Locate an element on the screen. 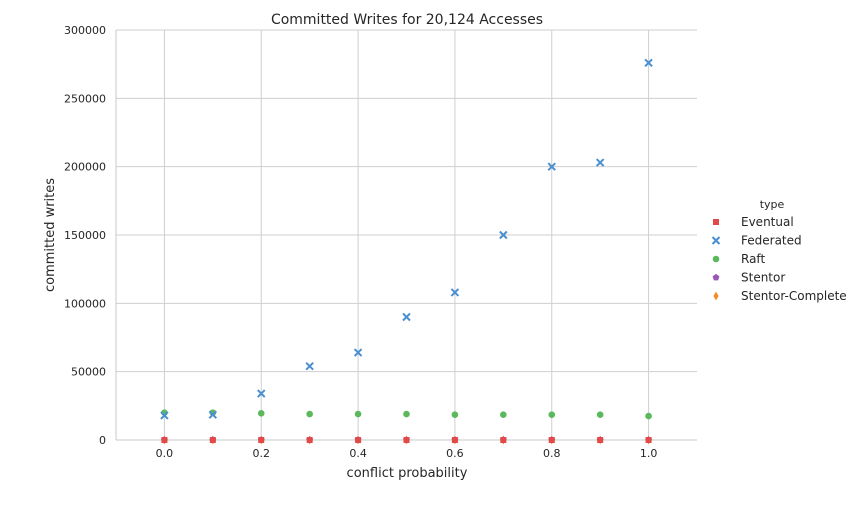 The height and width of the screenshot is (508, 854). y-tick-label: 150000 is located at coordinates (85, 235).